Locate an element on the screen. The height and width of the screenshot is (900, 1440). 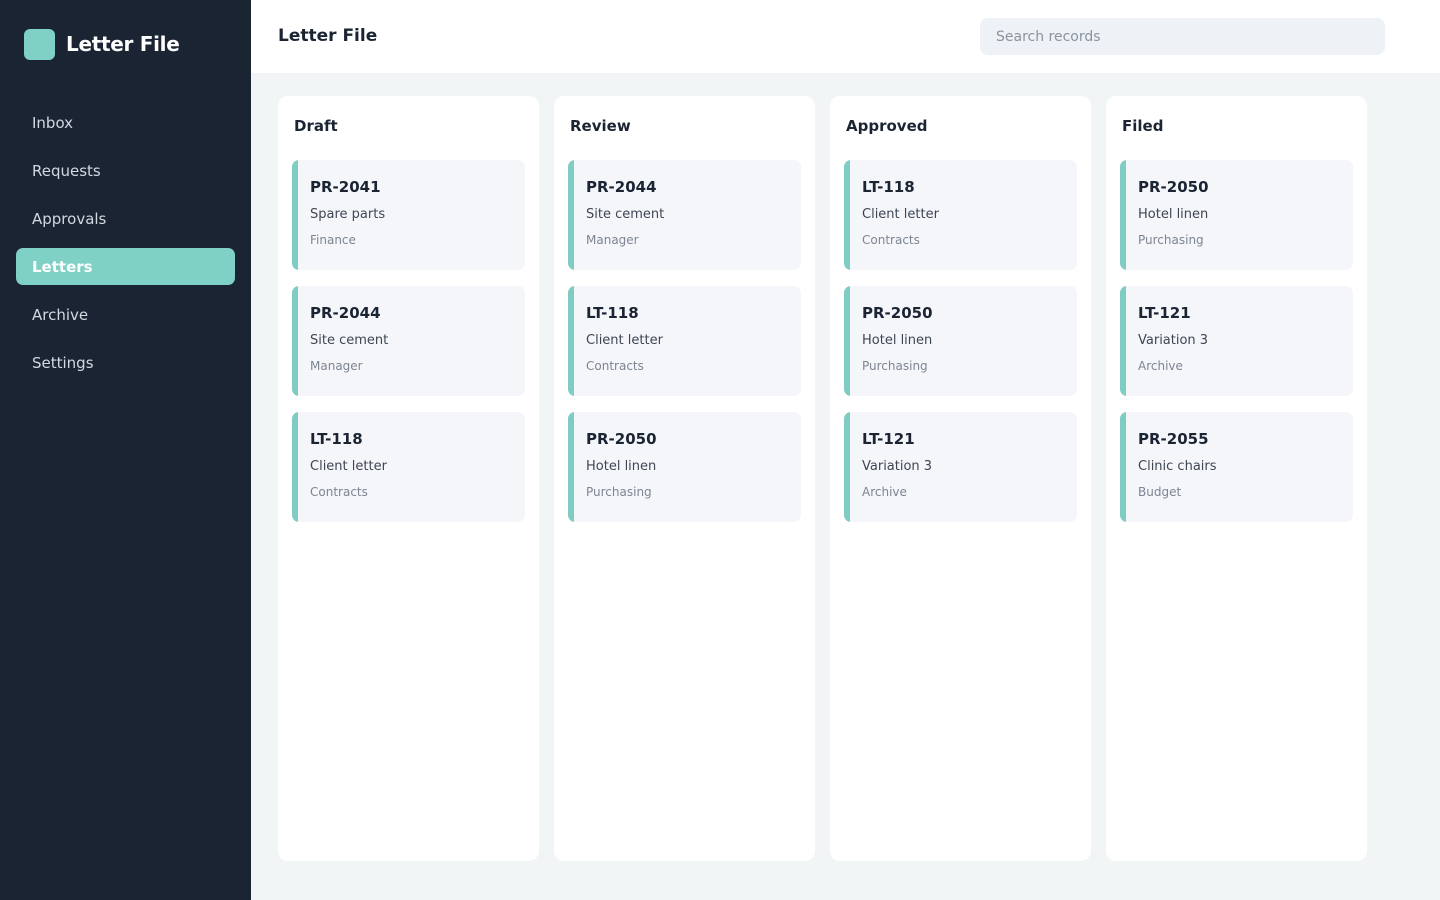
record-name: Clinic chairs is located at coordinates (1177, 466).